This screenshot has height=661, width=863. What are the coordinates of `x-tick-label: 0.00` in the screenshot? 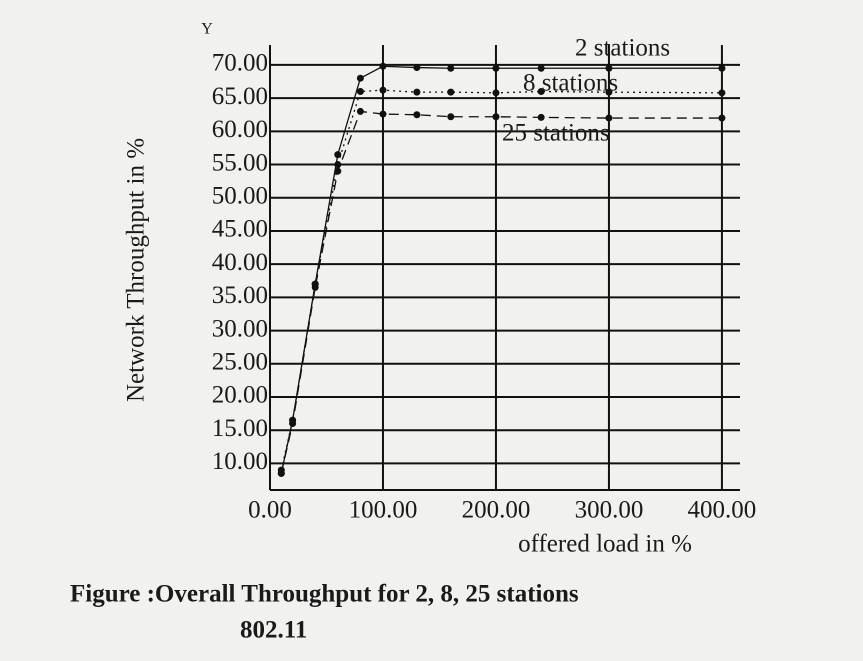 It's located at (270, 510).